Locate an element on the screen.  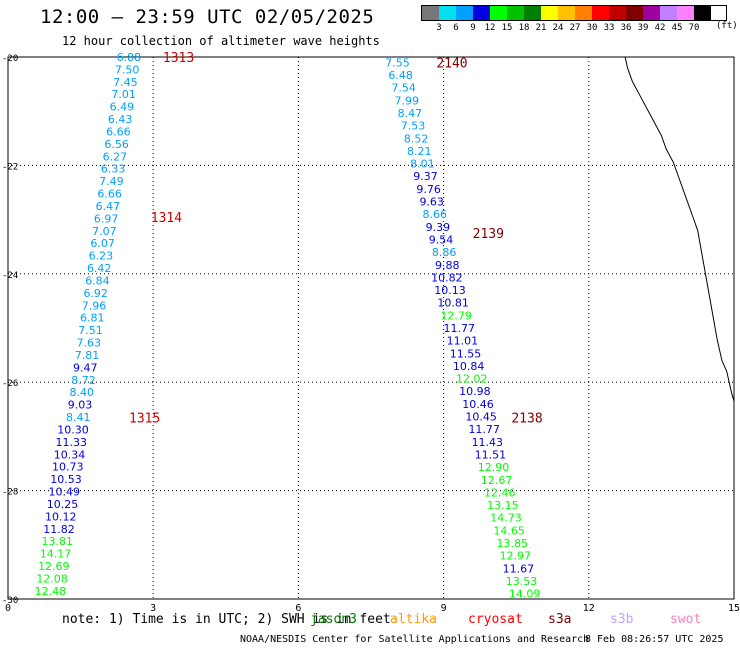
wave-height-value: 14.09 is located at coordinates (525, 594).